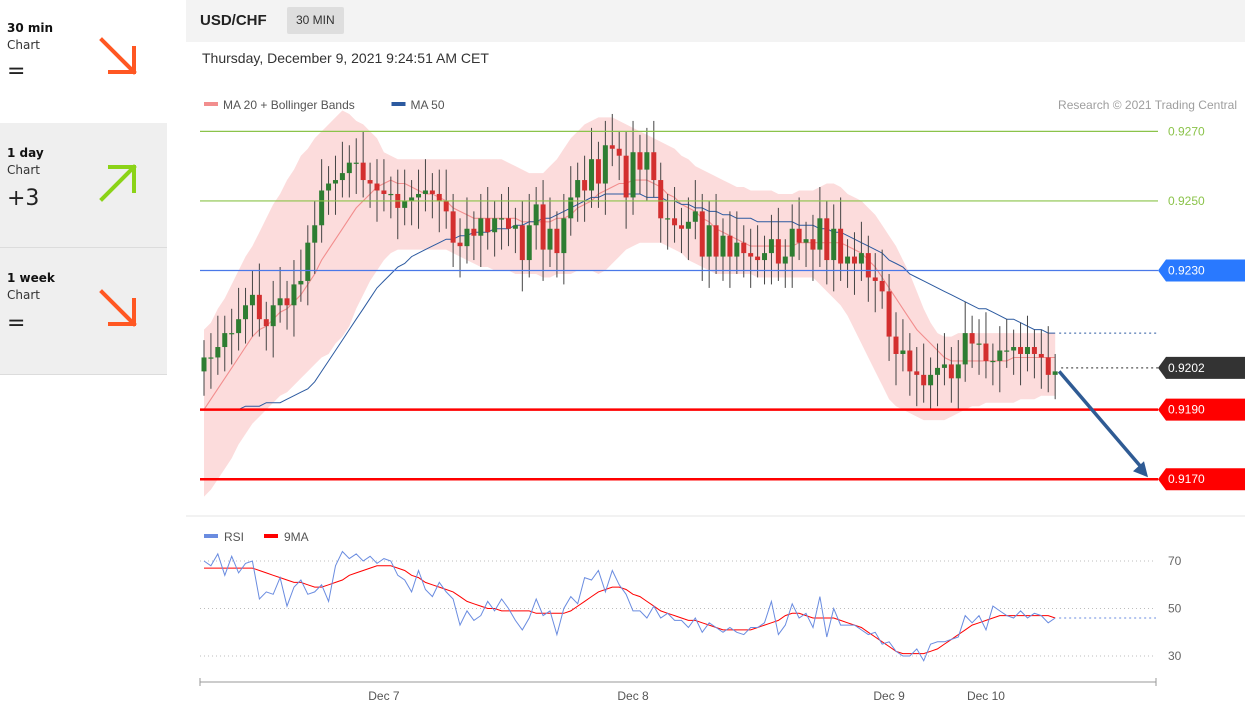 Image resolution: width=1245 pixels, height=712 pixels. I want to click on timeframe-score: =, so click(16, 71).